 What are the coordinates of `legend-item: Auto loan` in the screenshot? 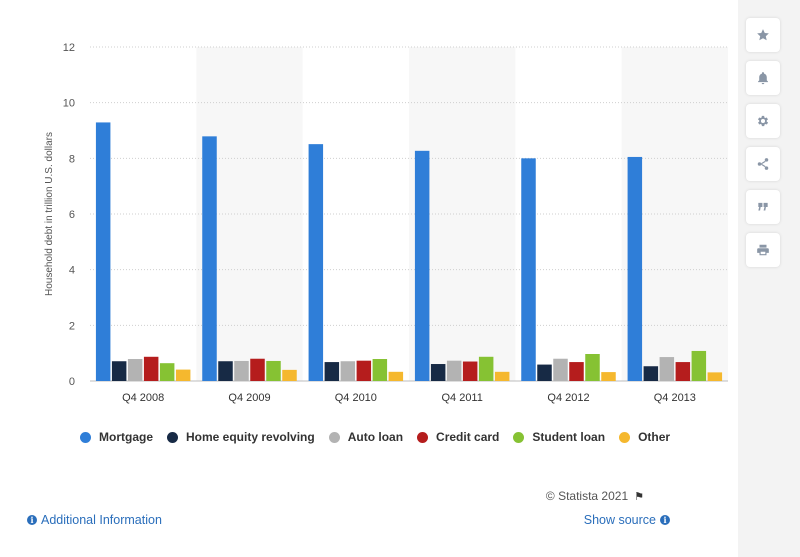 It's located at (366, 437).